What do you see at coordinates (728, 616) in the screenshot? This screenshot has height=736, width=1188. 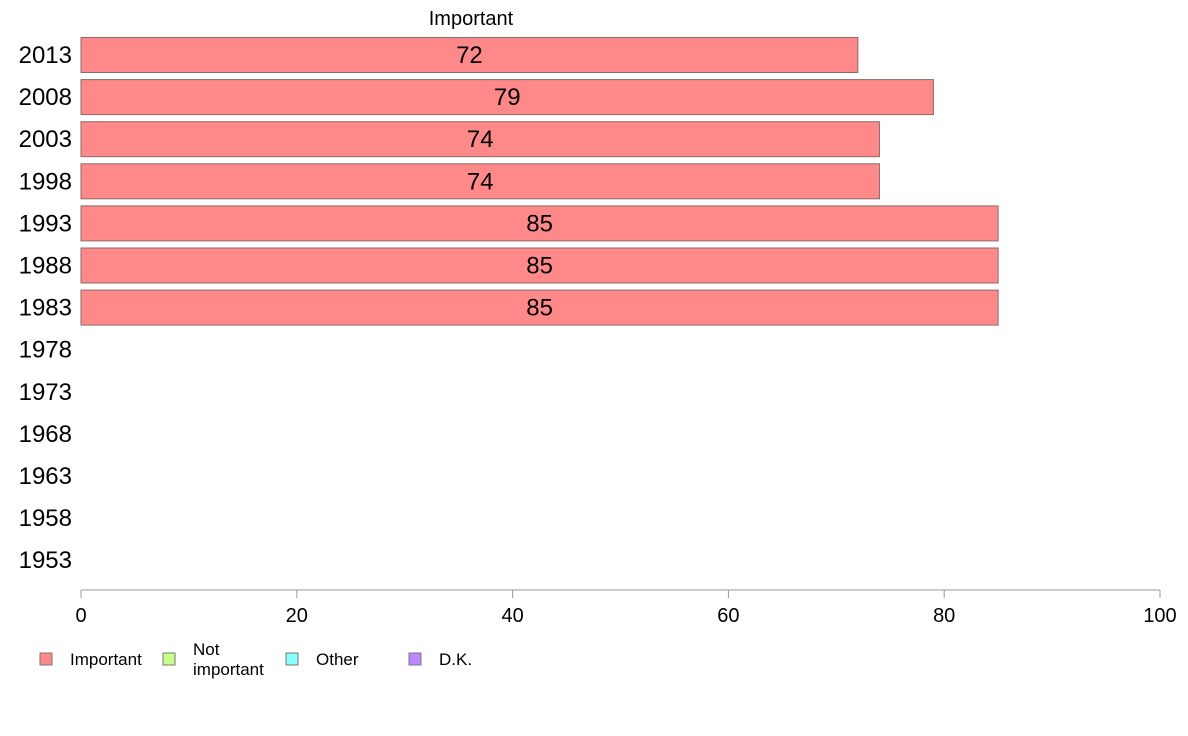 I see `x-tick-label: 60` at bounding box center [728, 616].